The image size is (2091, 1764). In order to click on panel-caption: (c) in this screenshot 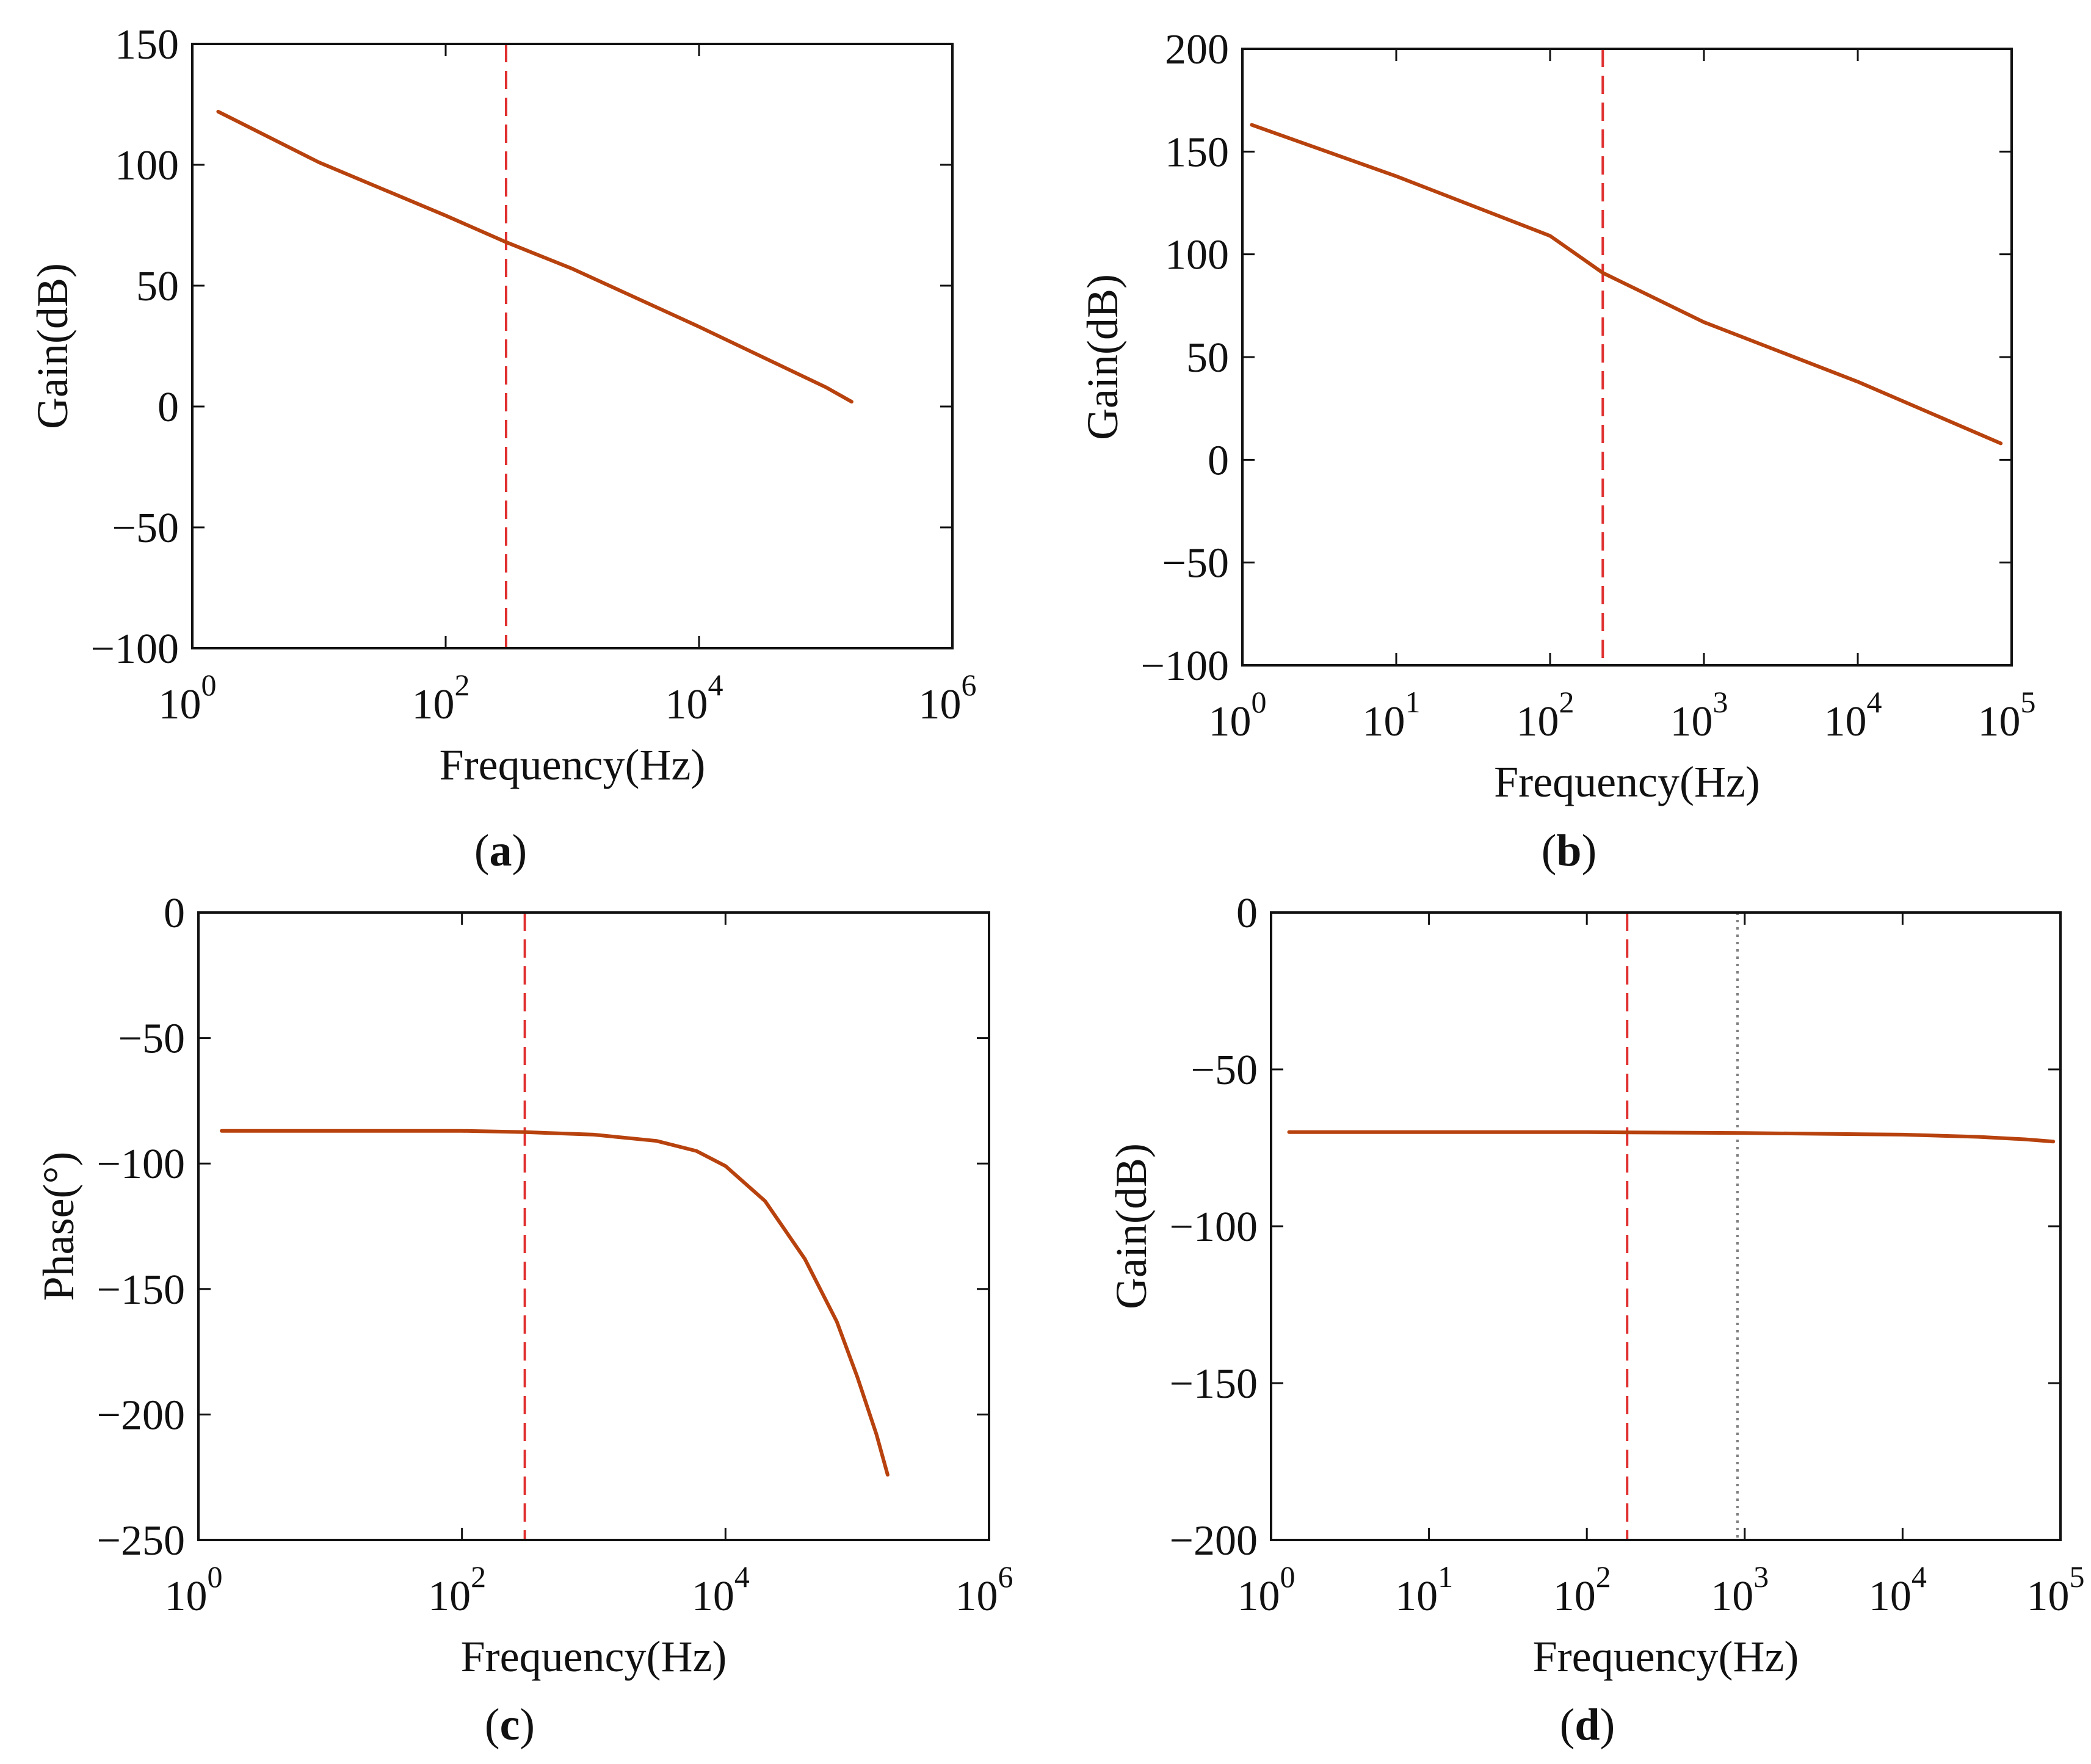, I will do `click(510, 1725)`.